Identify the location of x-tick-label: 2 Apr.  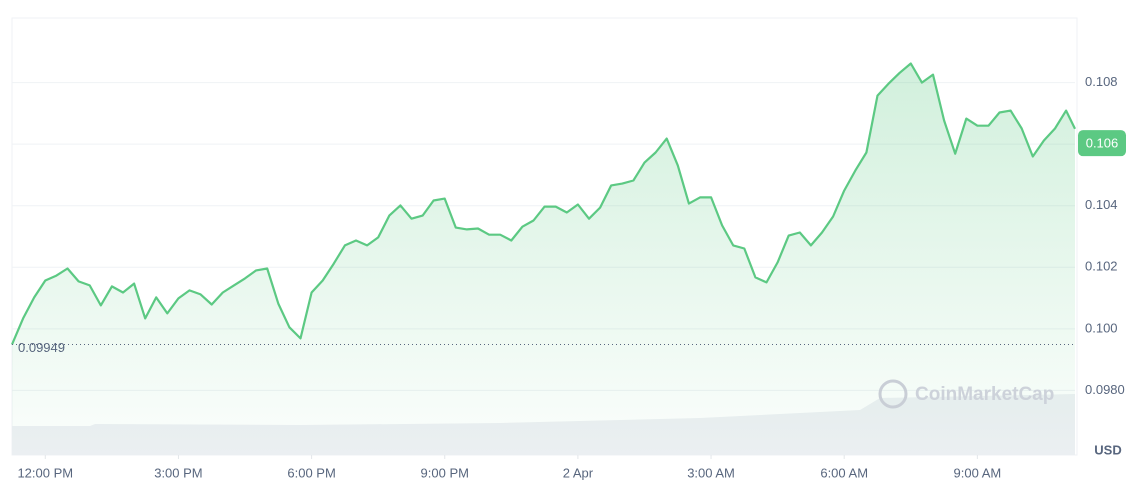
(578, 472).